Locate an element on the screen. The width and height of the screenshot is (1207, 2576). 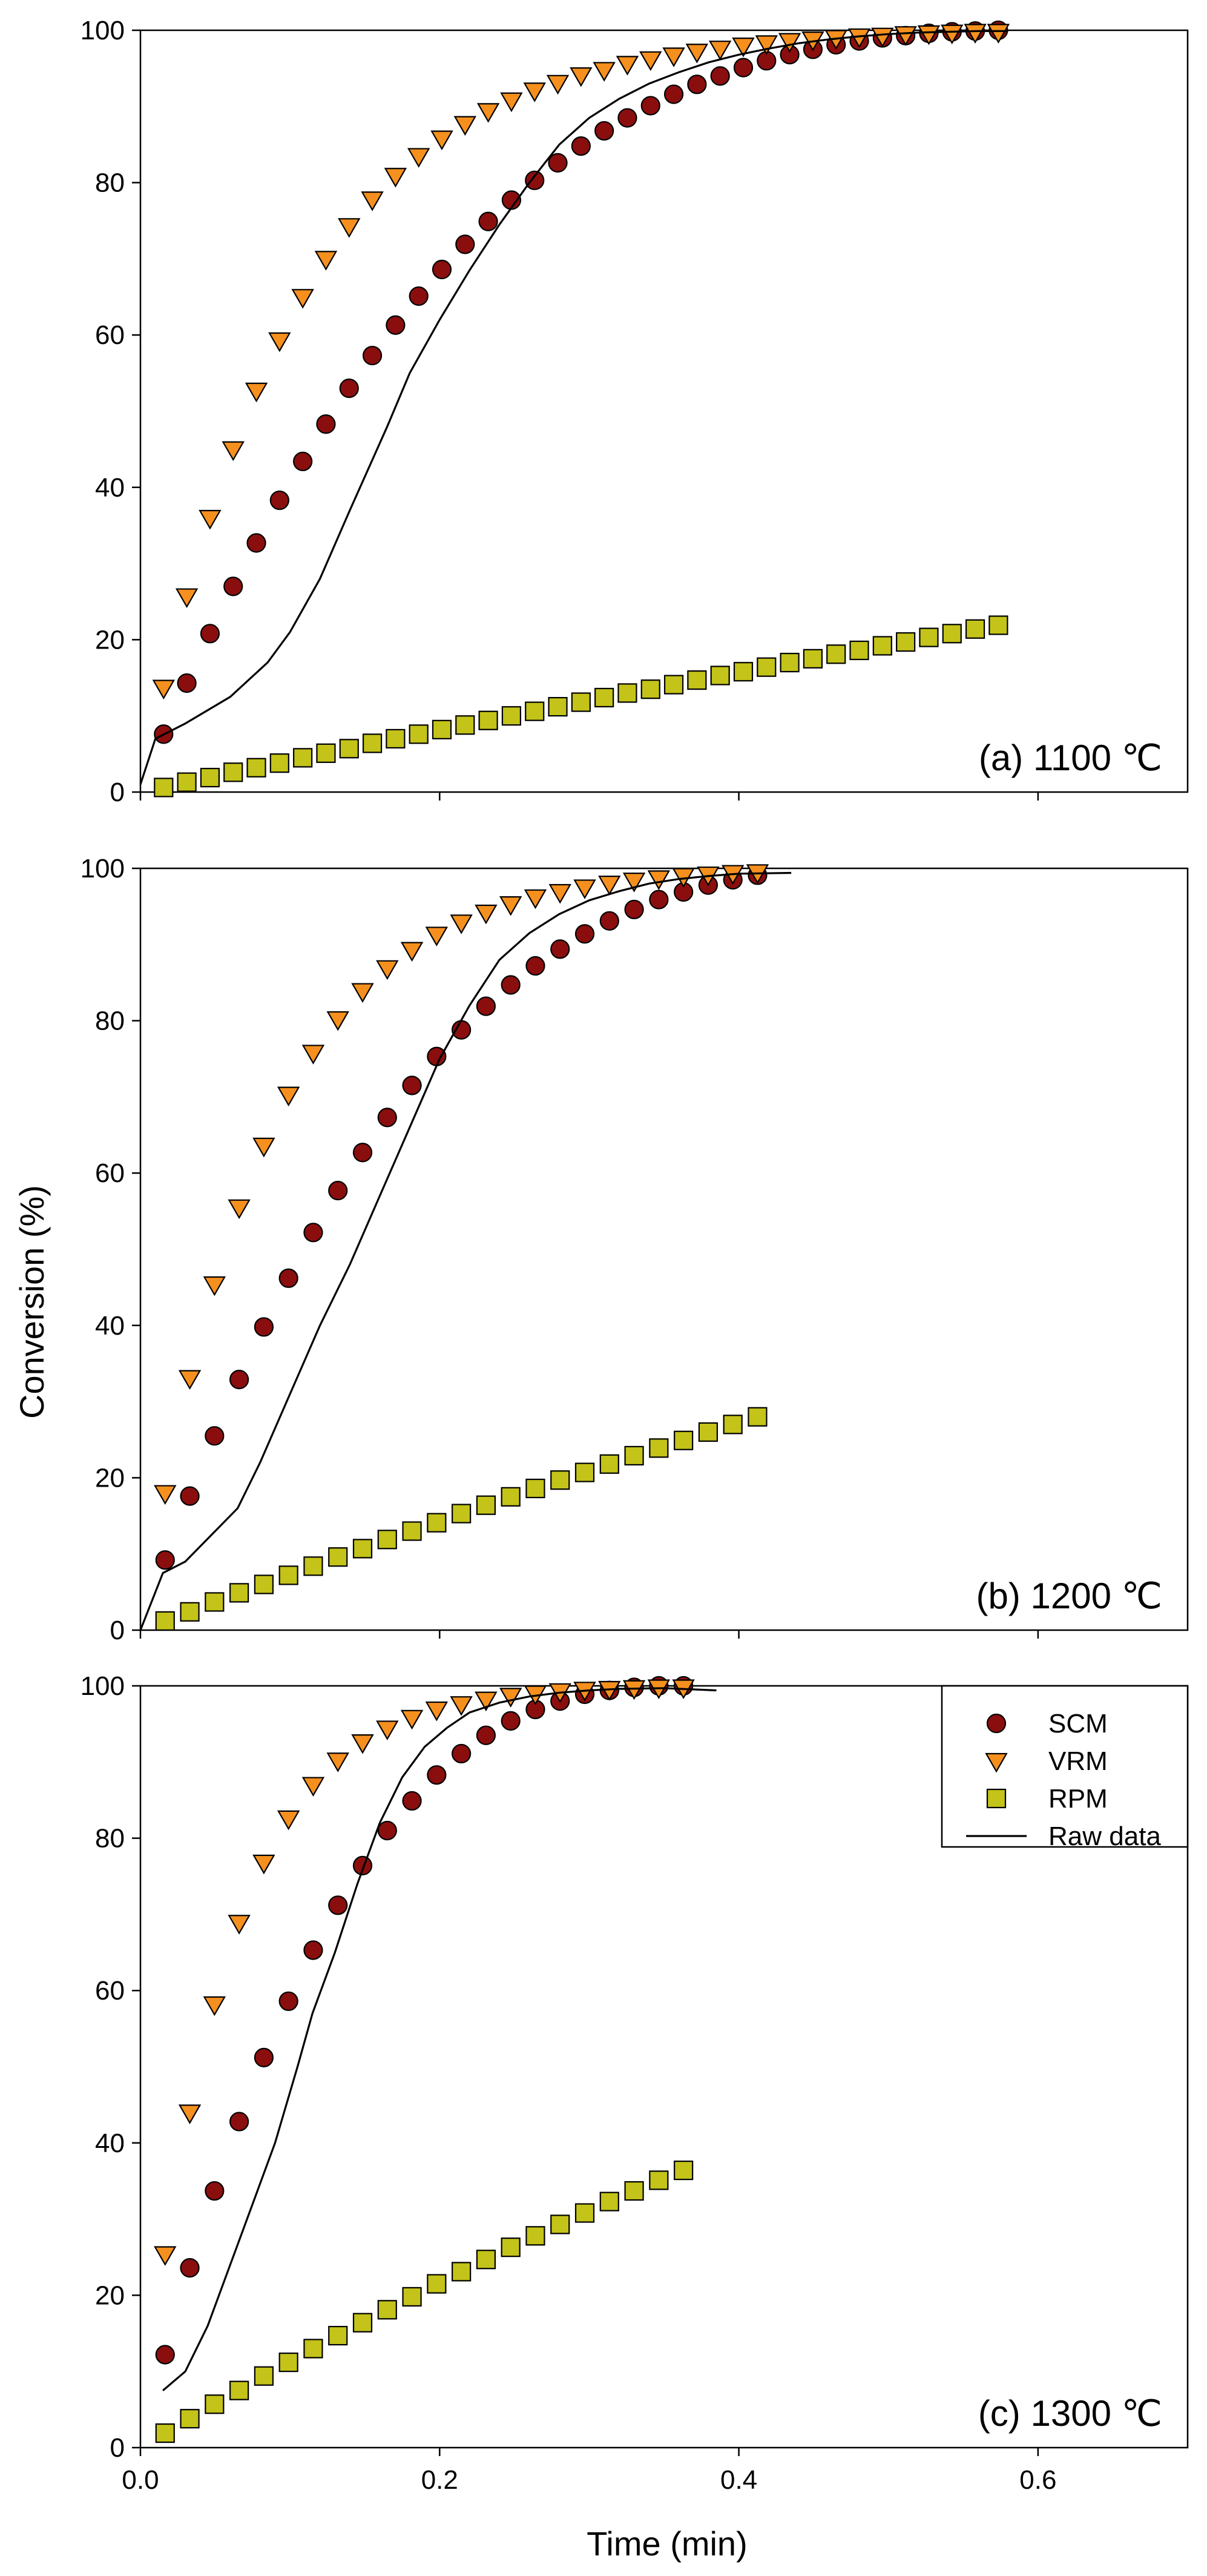
y-tick-label: 0 is located at coordinates (118, 792).